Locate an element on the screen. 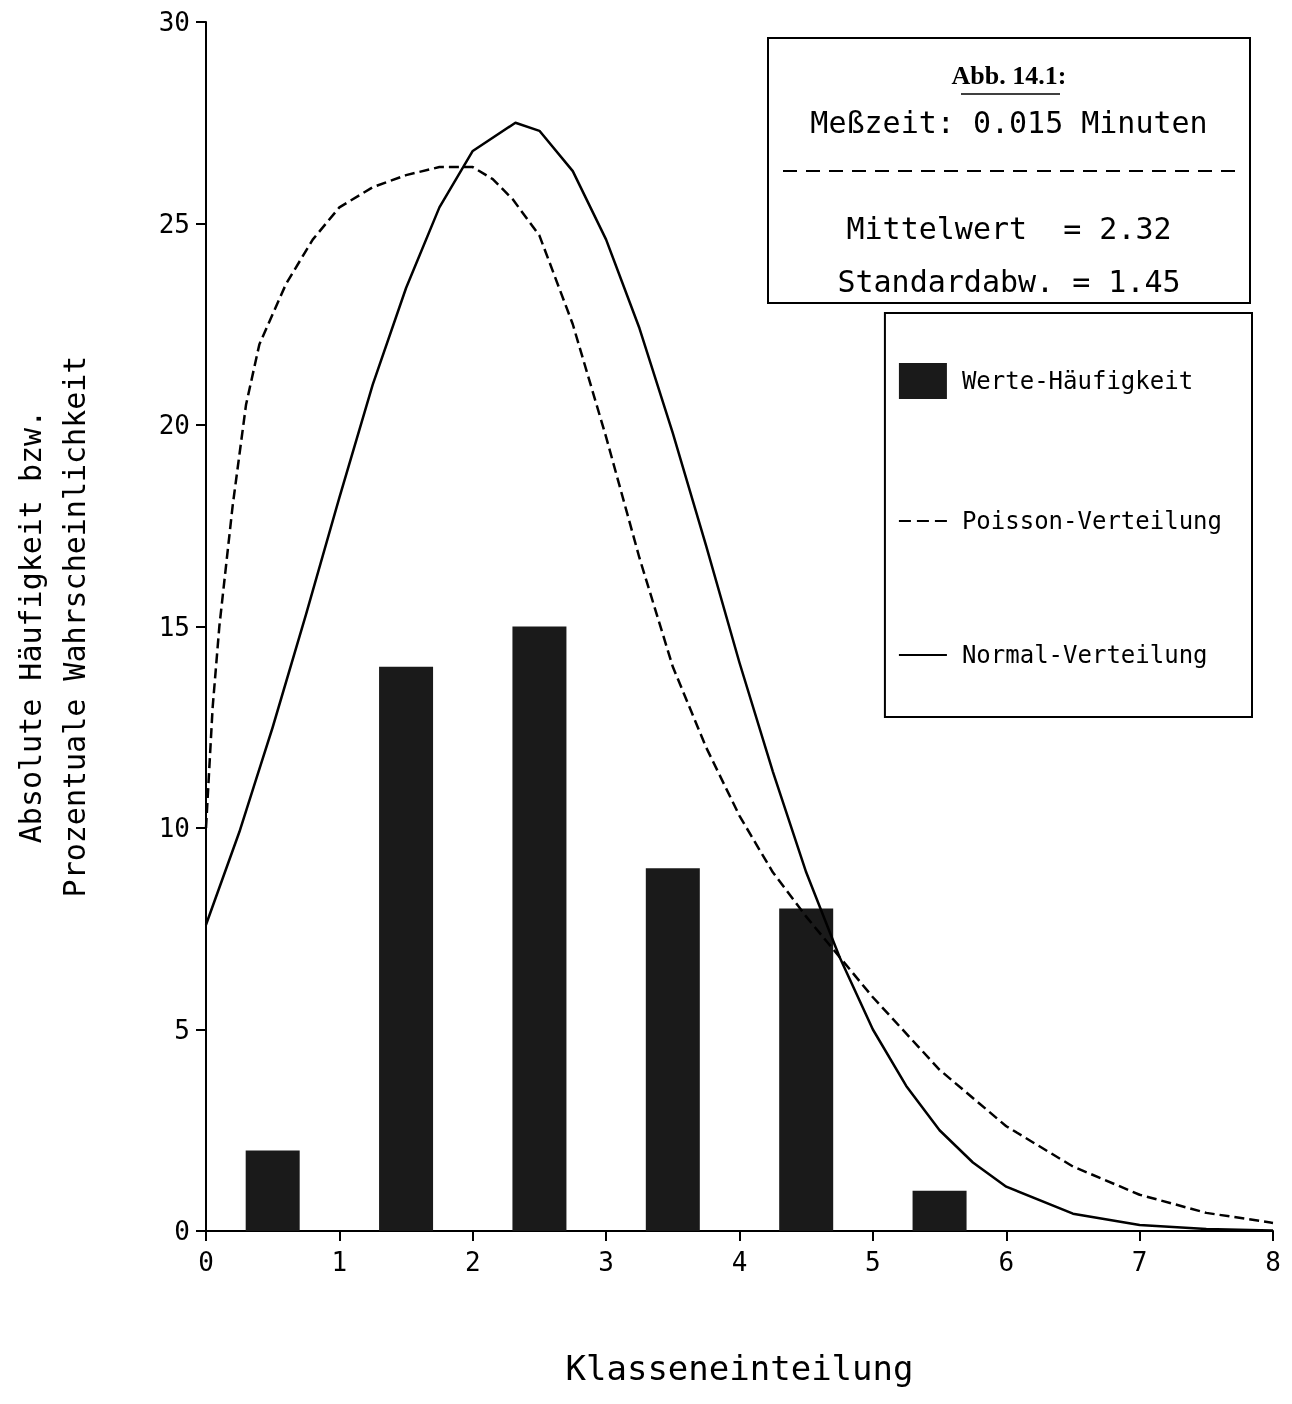 Image resolution: width=1292 pixels, height=1404 pixels. y-tick-label: 0 is located at coordinates (182, 1231).